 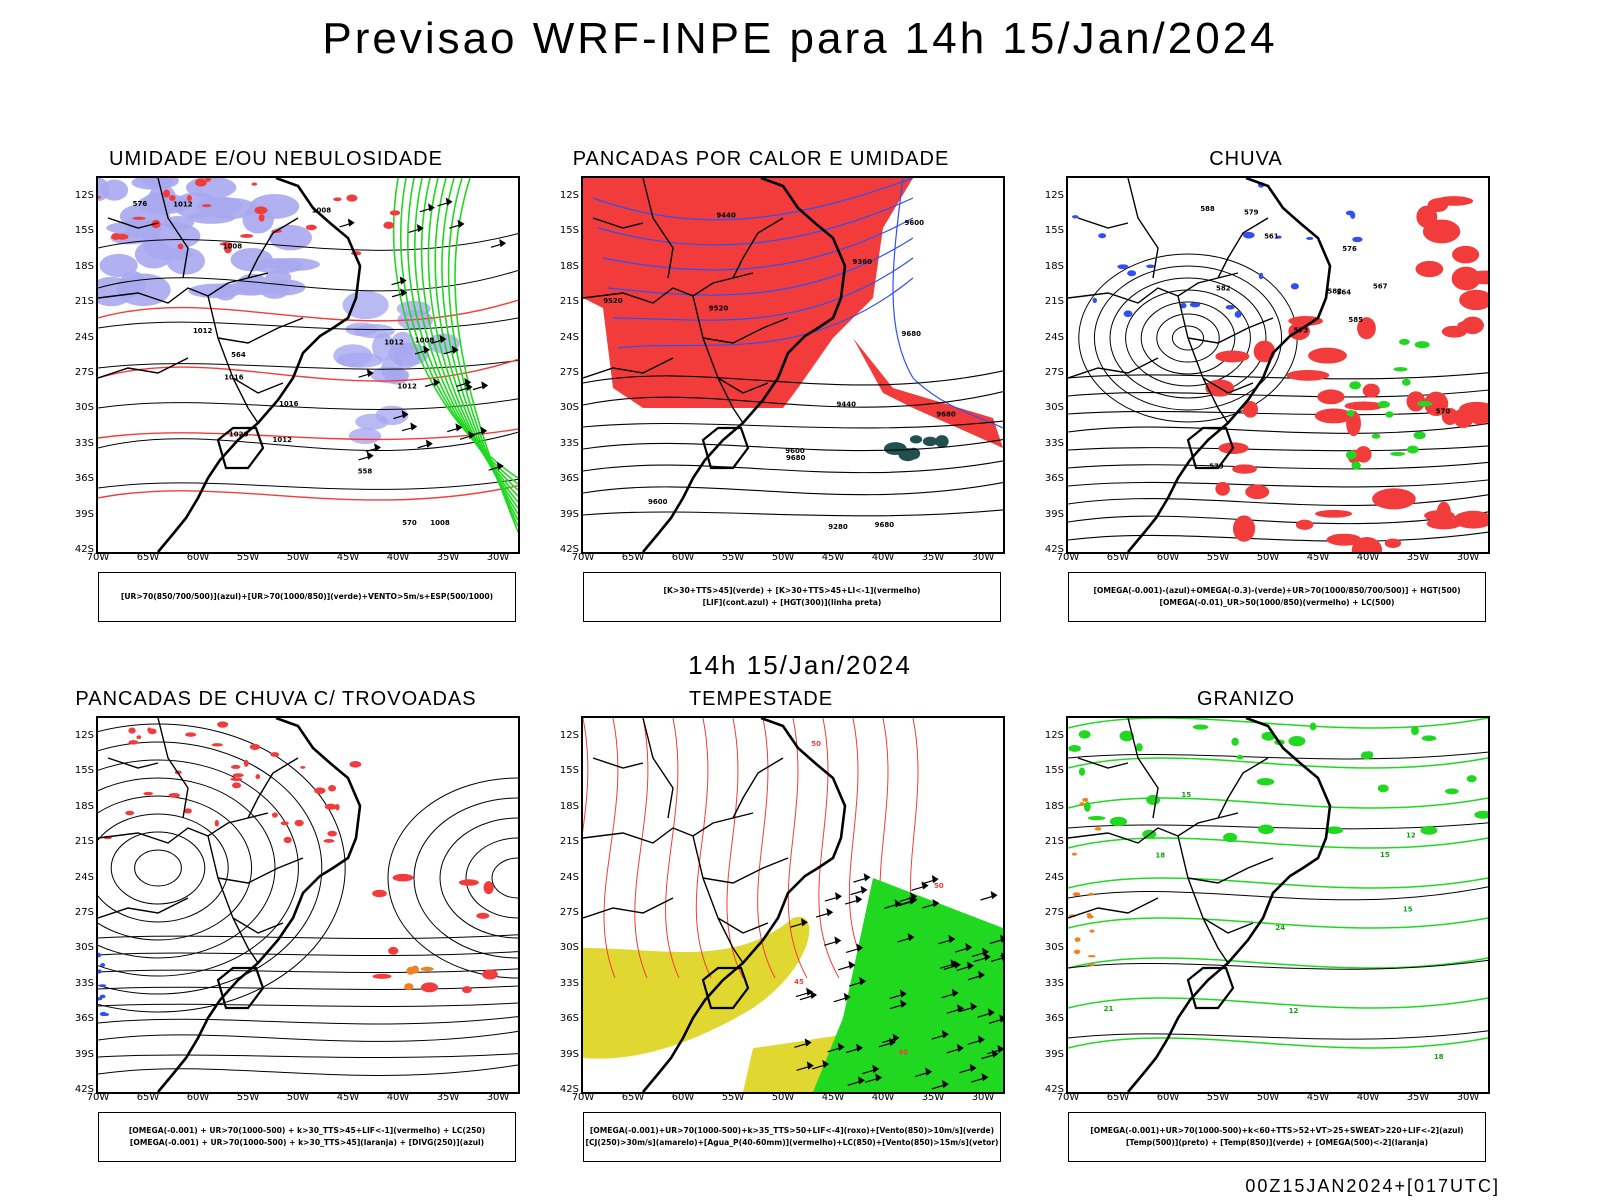 I want to click on contour-label: 24, so click(x=1280, y=928).